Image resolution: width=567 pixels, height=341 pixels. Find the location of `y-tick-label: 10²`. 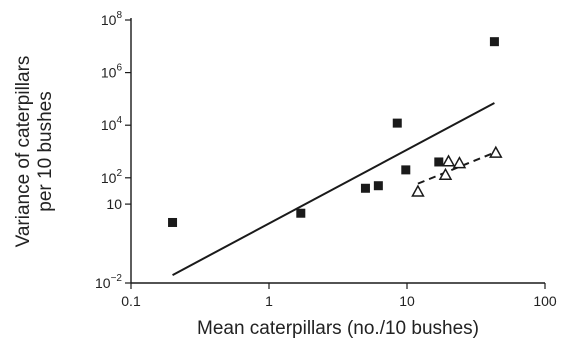

y-tick-label: 10² is located at coordinates (112, 177).